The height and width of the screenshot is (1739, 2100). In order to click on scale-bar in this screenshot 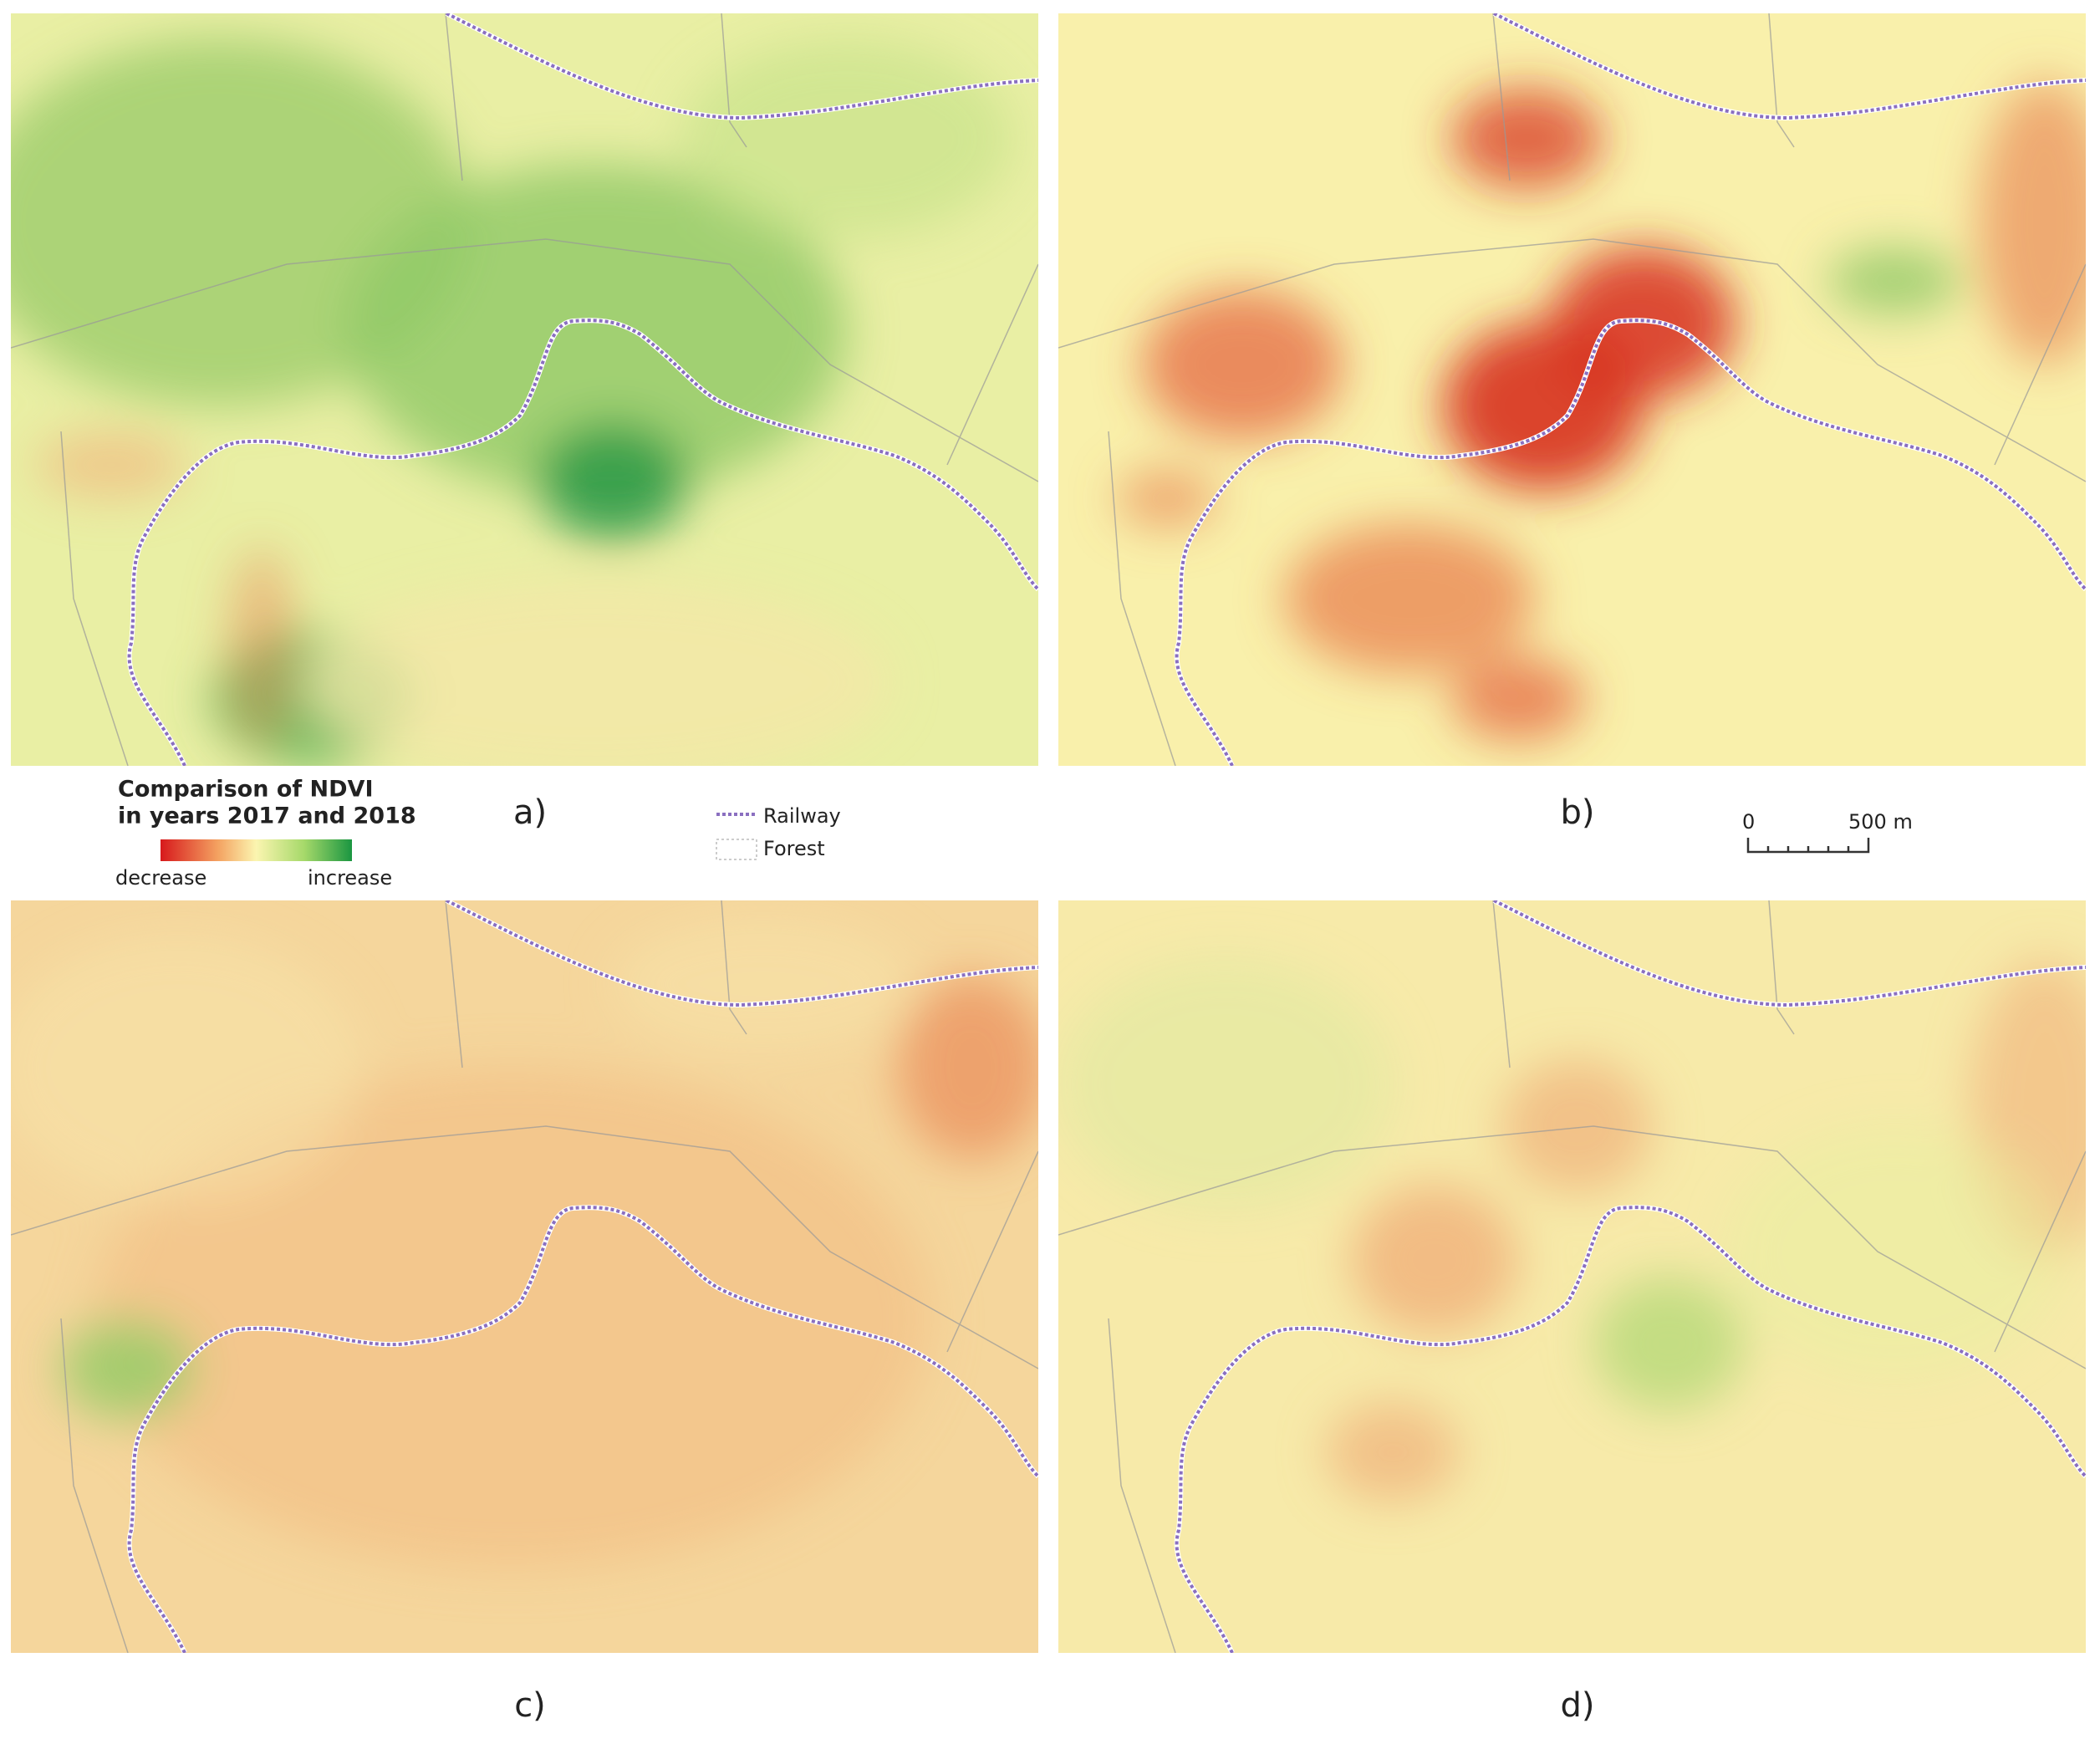, I will do `click(1808, 846)`.